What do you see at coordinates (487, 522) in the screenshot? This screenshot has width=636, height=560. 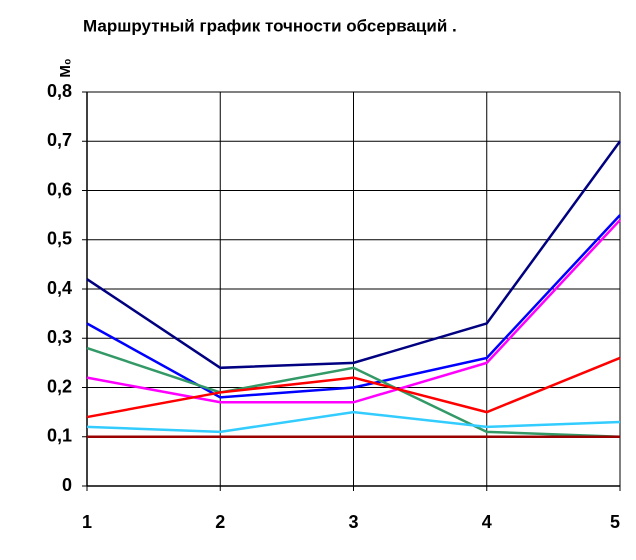 I see `x-tick-label: 4` at bounding box center [487, 522].